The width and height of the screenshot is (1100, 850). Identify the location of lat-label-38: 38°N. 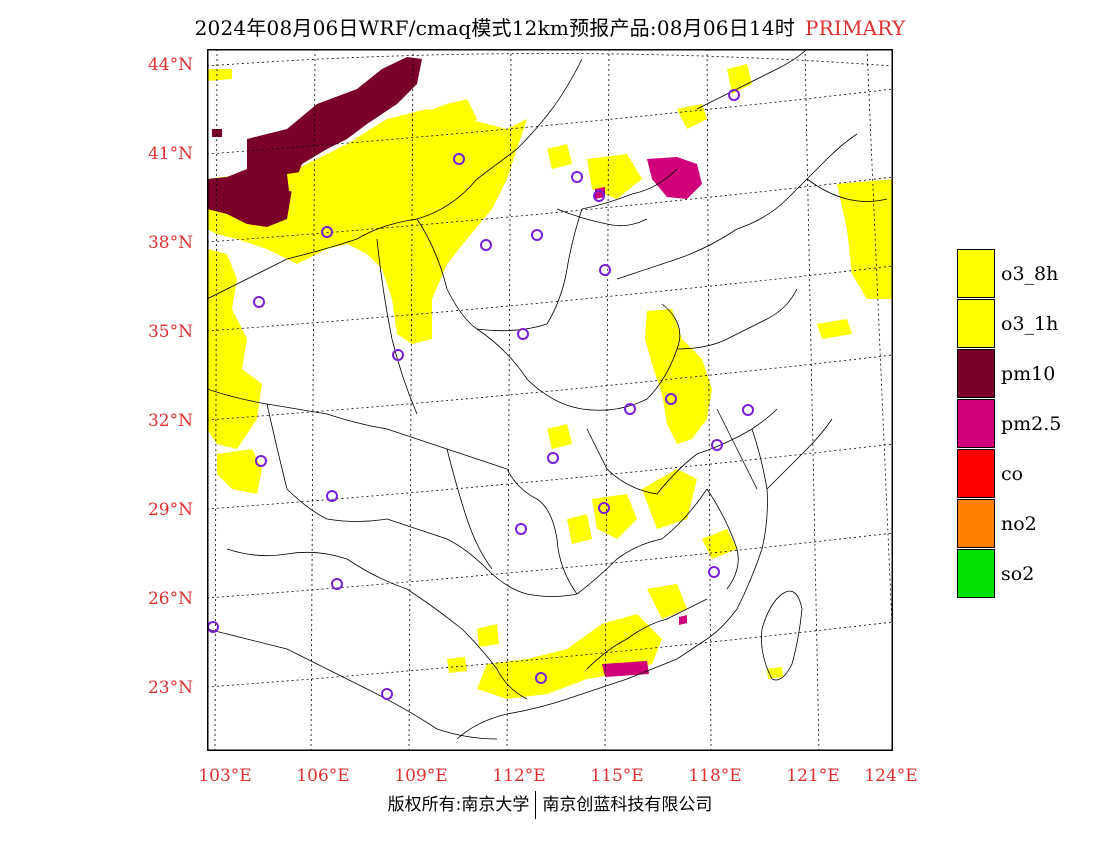
(170, 243).